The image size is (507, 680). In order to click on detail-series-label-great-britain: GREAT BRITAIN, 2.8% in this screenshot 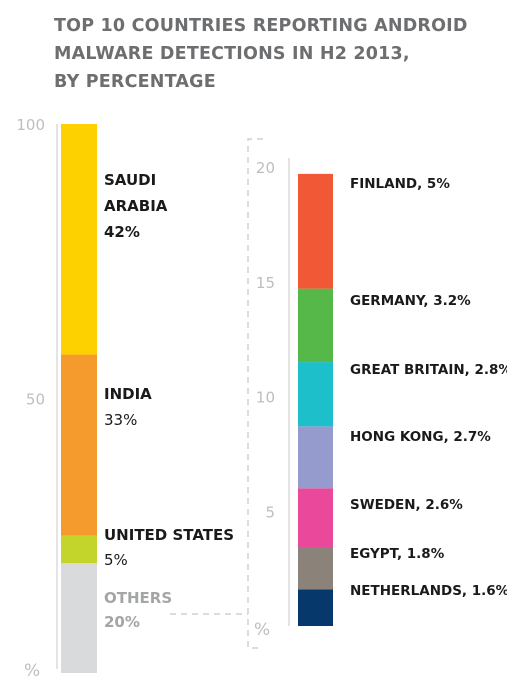, I will do `click(428, 370)`.